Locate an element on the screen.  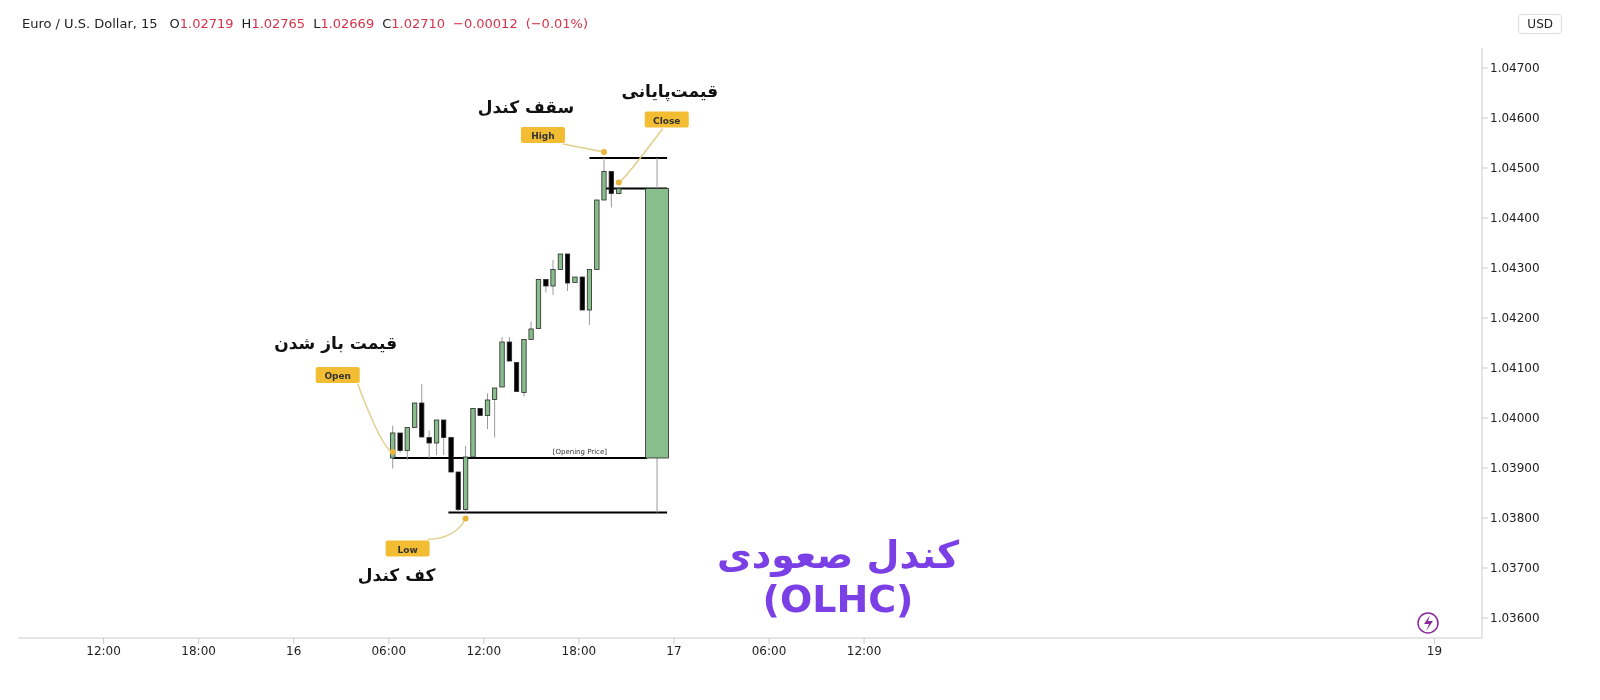
y-tick-label: 1.03900 is located at coordinates (1515, 468).